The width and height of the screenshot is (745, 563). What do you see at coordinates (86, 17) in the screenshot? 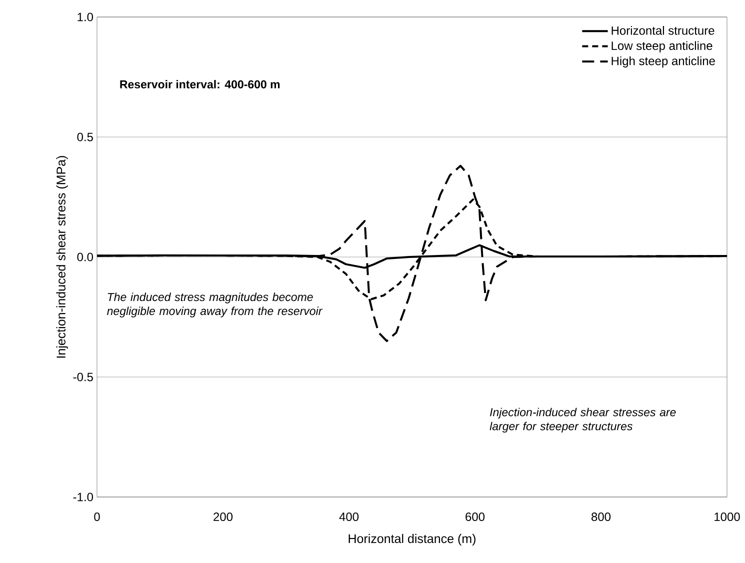
I see `y-tick-label: 1.0` at bounding box center [86, 17].